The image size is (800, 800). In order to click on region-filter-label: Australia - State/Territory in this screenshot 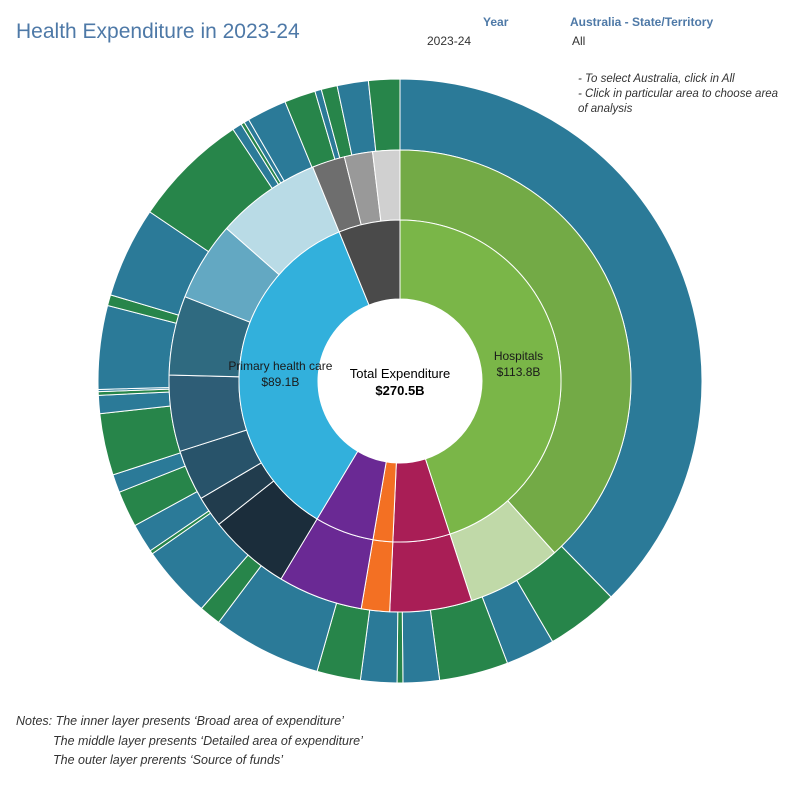, I will do `click(642, 22)`.